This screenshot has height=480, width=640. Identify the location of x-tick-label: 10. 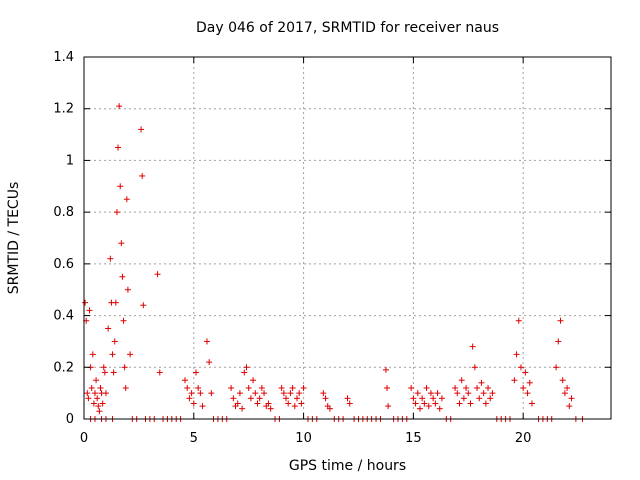
(303, 438).